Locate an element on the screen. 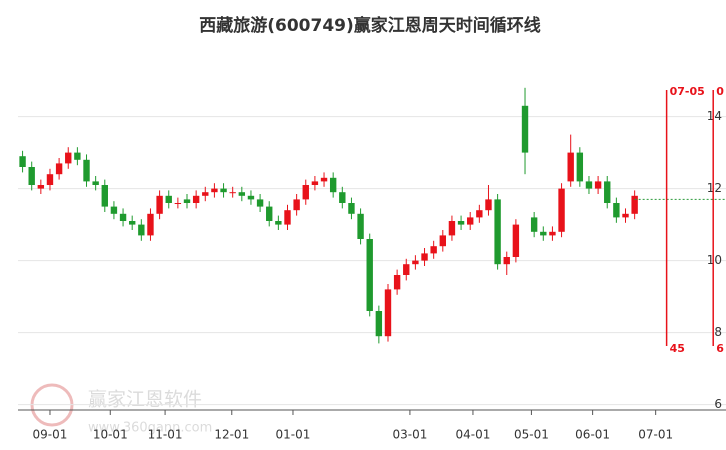  cycle-bottom-label: 6 is located at coordinates (720, 348).